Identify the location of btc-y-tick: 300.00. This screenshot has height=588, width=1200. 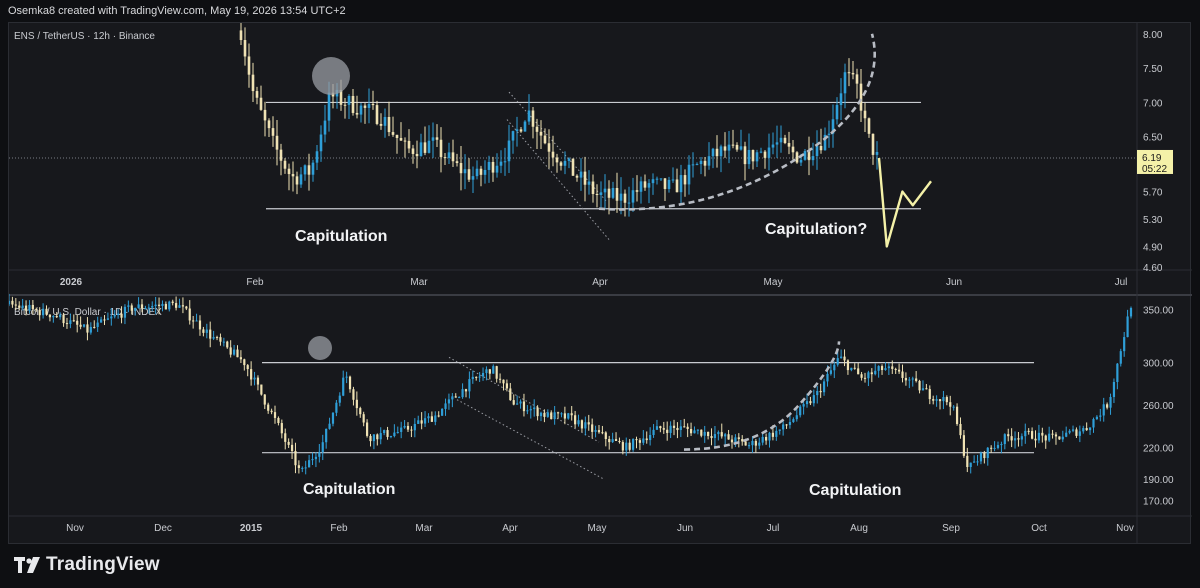
(1158, 364).